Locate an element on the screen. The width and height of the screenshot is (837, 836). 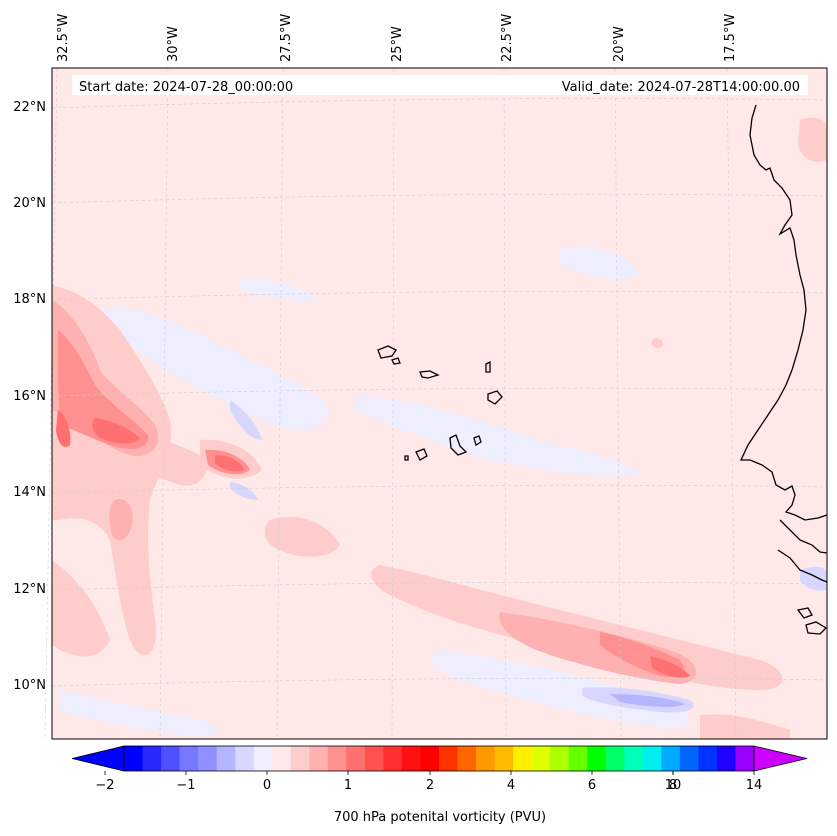
colorbar-ticks: −2 −1 0 1 2 4 6 810 14 is located at coordinates (428, 782).